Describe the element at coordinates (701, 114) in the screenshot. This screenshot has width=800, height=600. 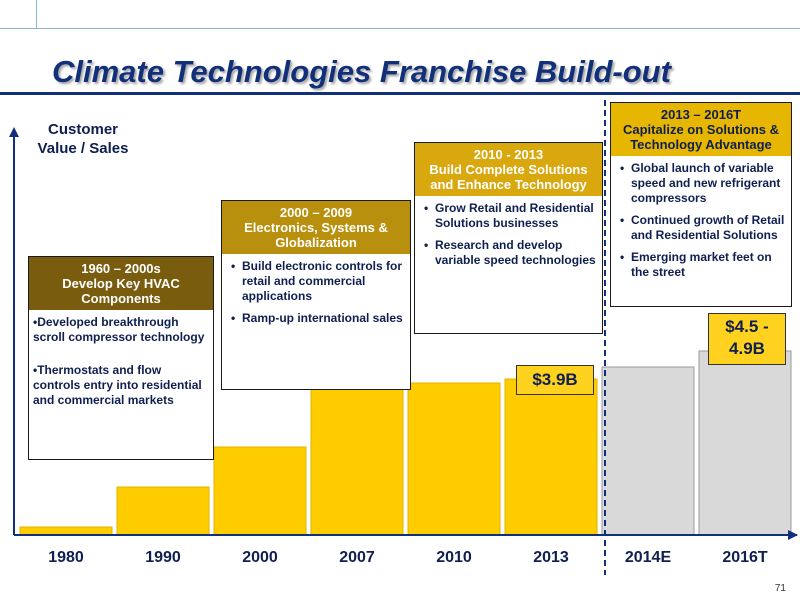
I see `phase-4-period: 2013 – 2016T` at that location.